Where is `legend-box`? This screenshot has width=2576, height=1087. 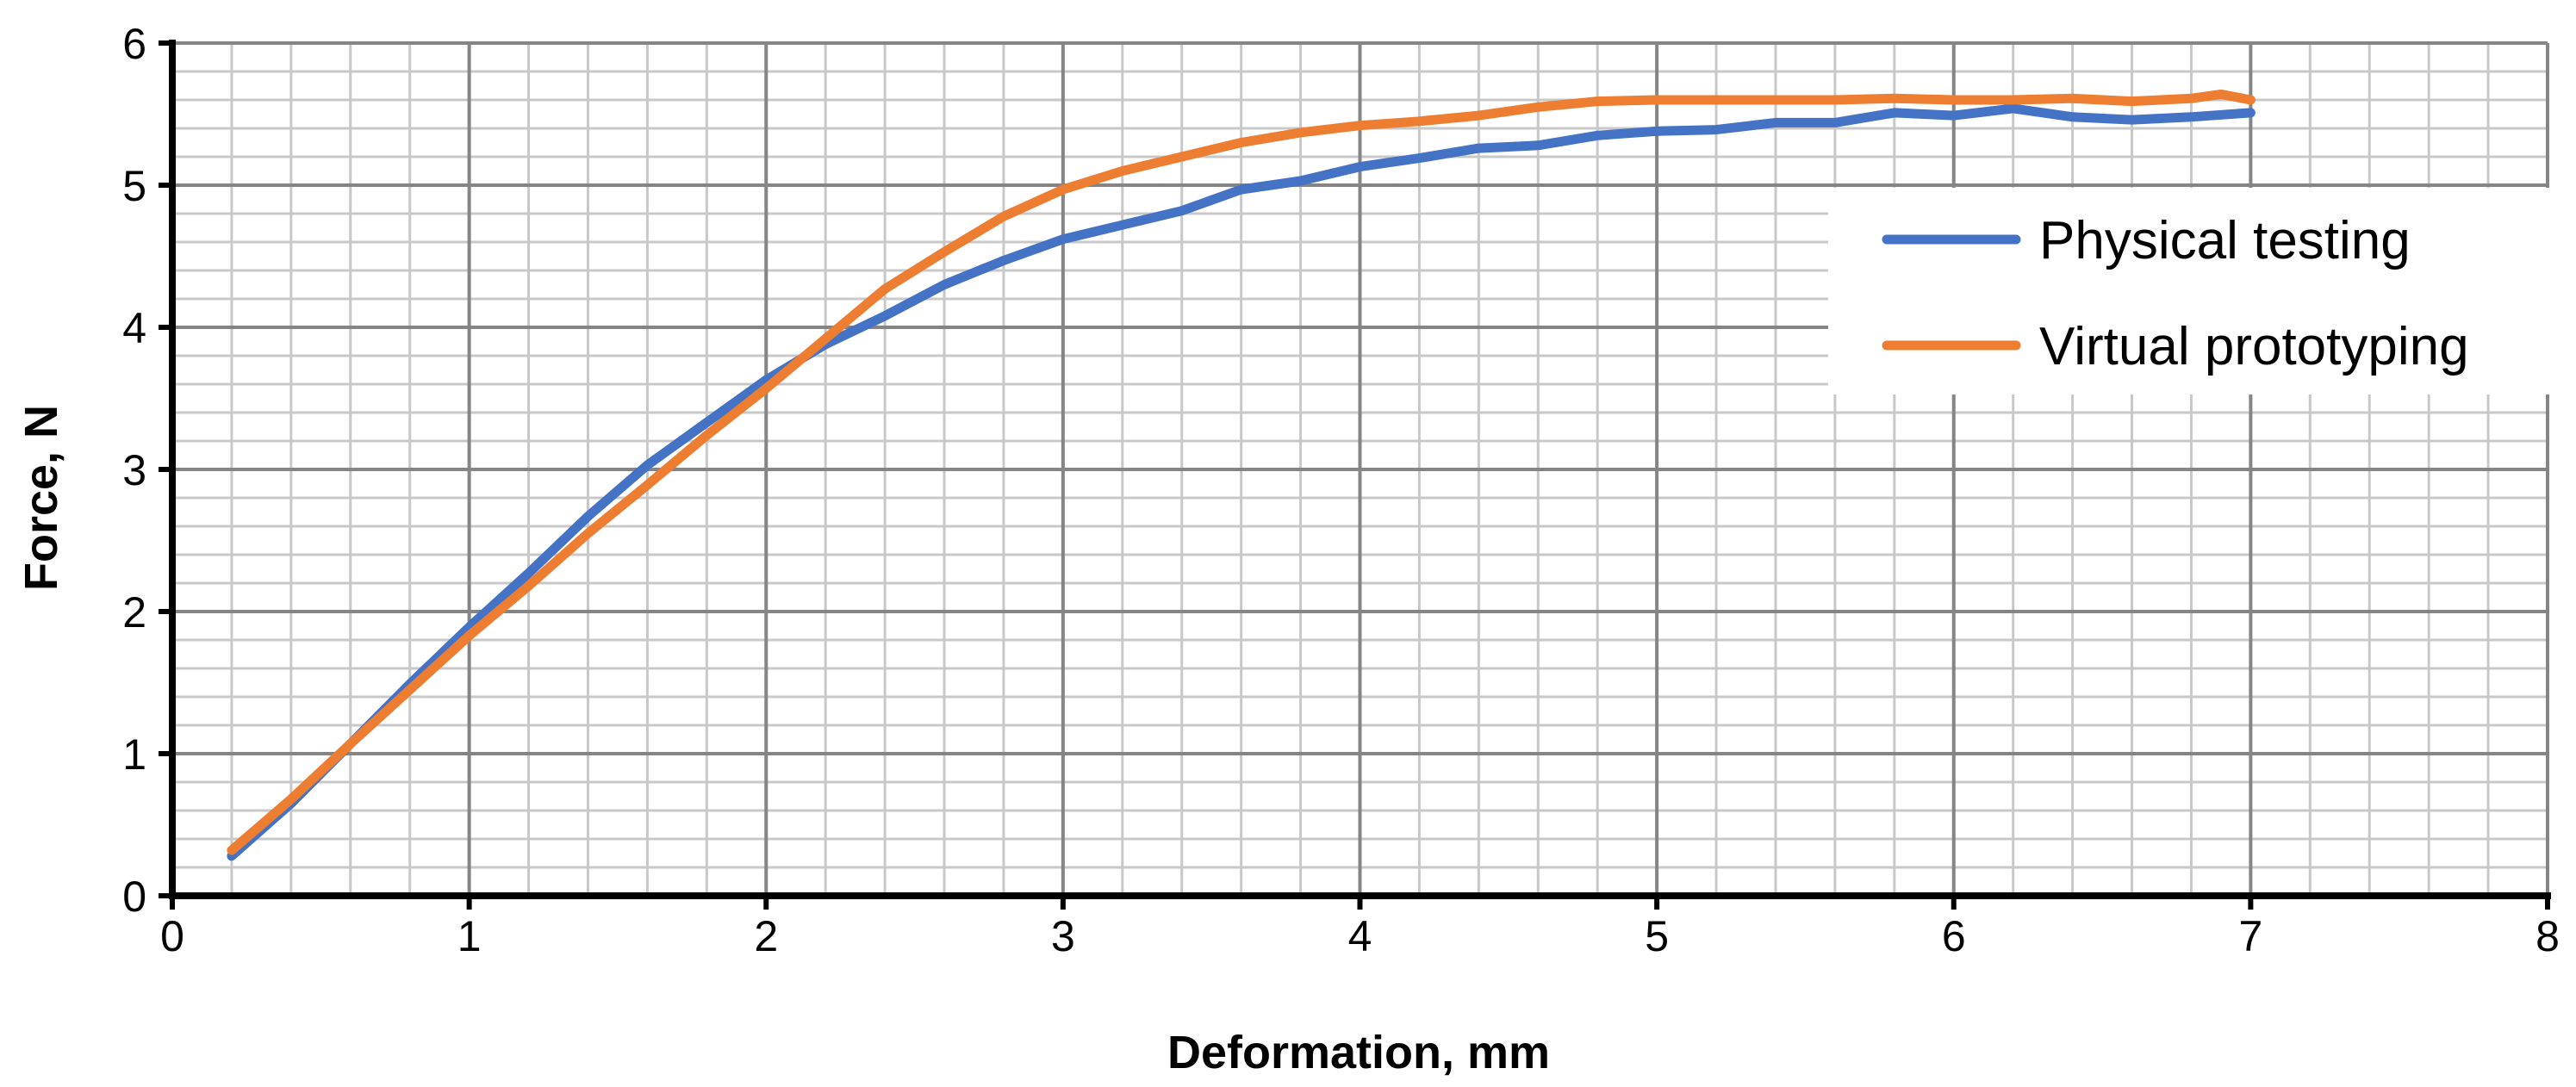
legend-box is located at coordinates (2192, 291).